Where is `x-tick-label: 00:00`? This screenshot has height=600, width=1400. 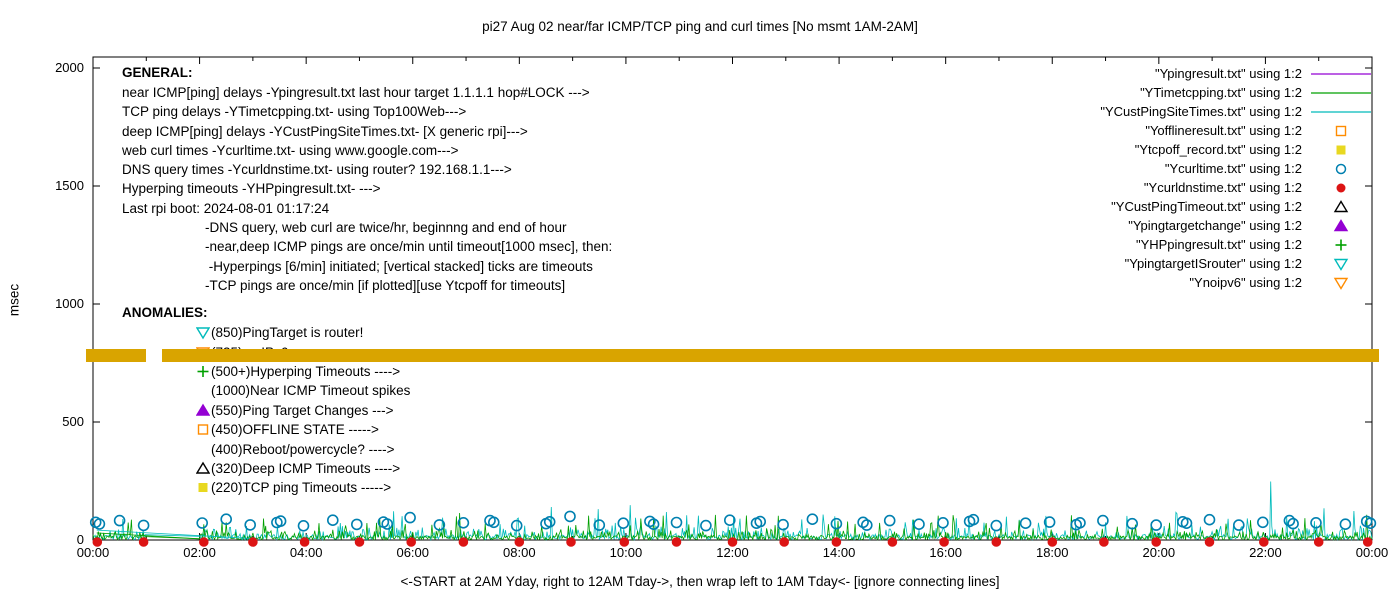
x-tick-label: 00:00 is located at coordinates (93, 552).